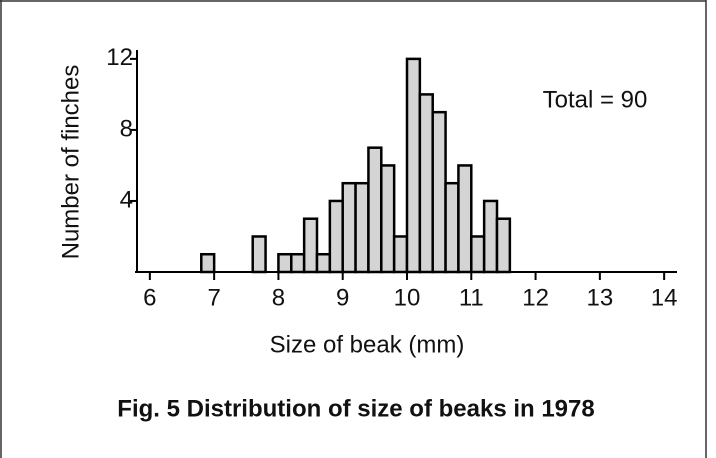 The height and width of the screenshot is (458, 716). What do you see at coordinates (367, 344) in the screenshot?
I see `x-axis-label: Size of beak (mm)` at bounding box center [367, 344].